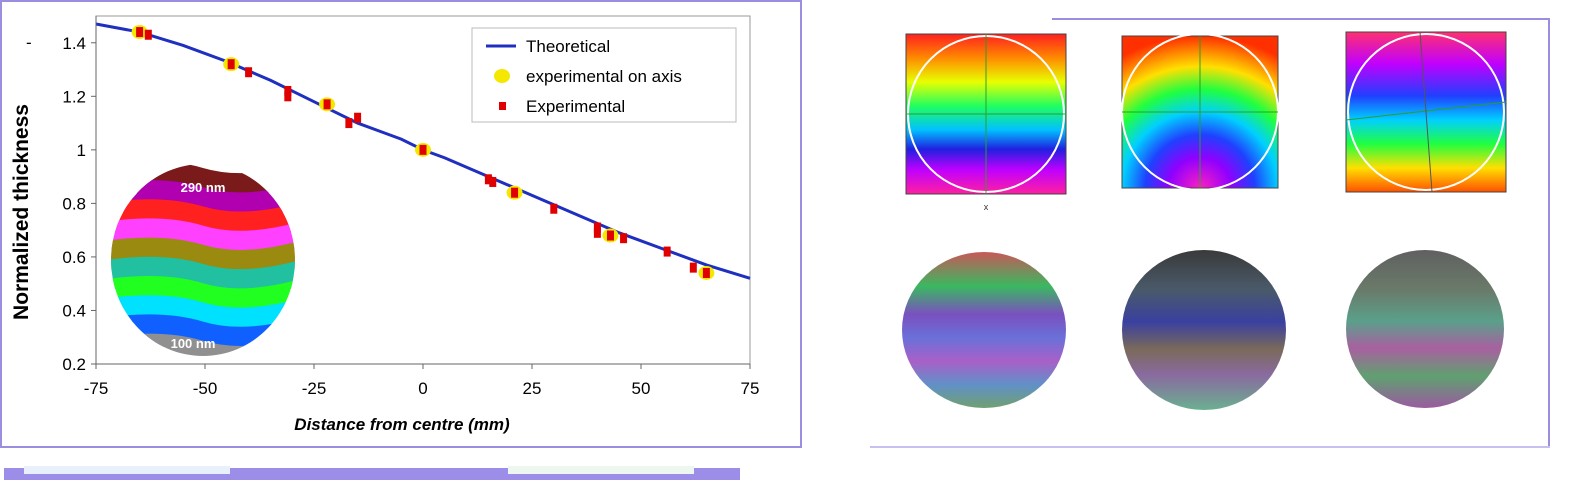 The image size is (1570, 480). I want to click on stray-tick-mark: -, so click(29, 42).